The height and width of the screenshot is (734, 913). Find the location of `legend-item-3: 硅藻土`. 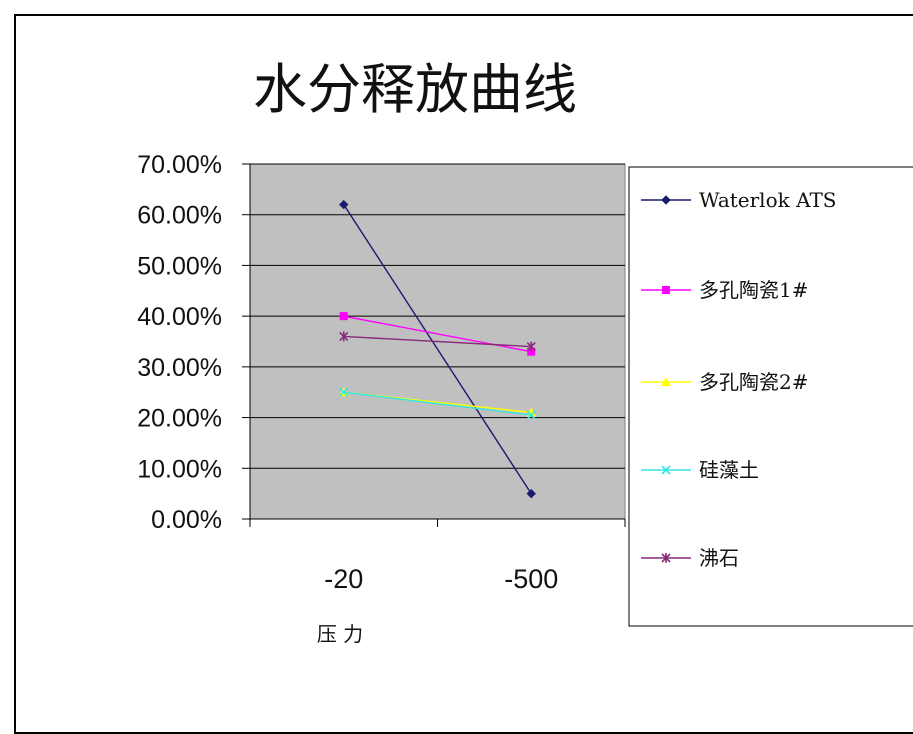

legend-item-3: 硅藻土 is located at coordinates (700, 470).